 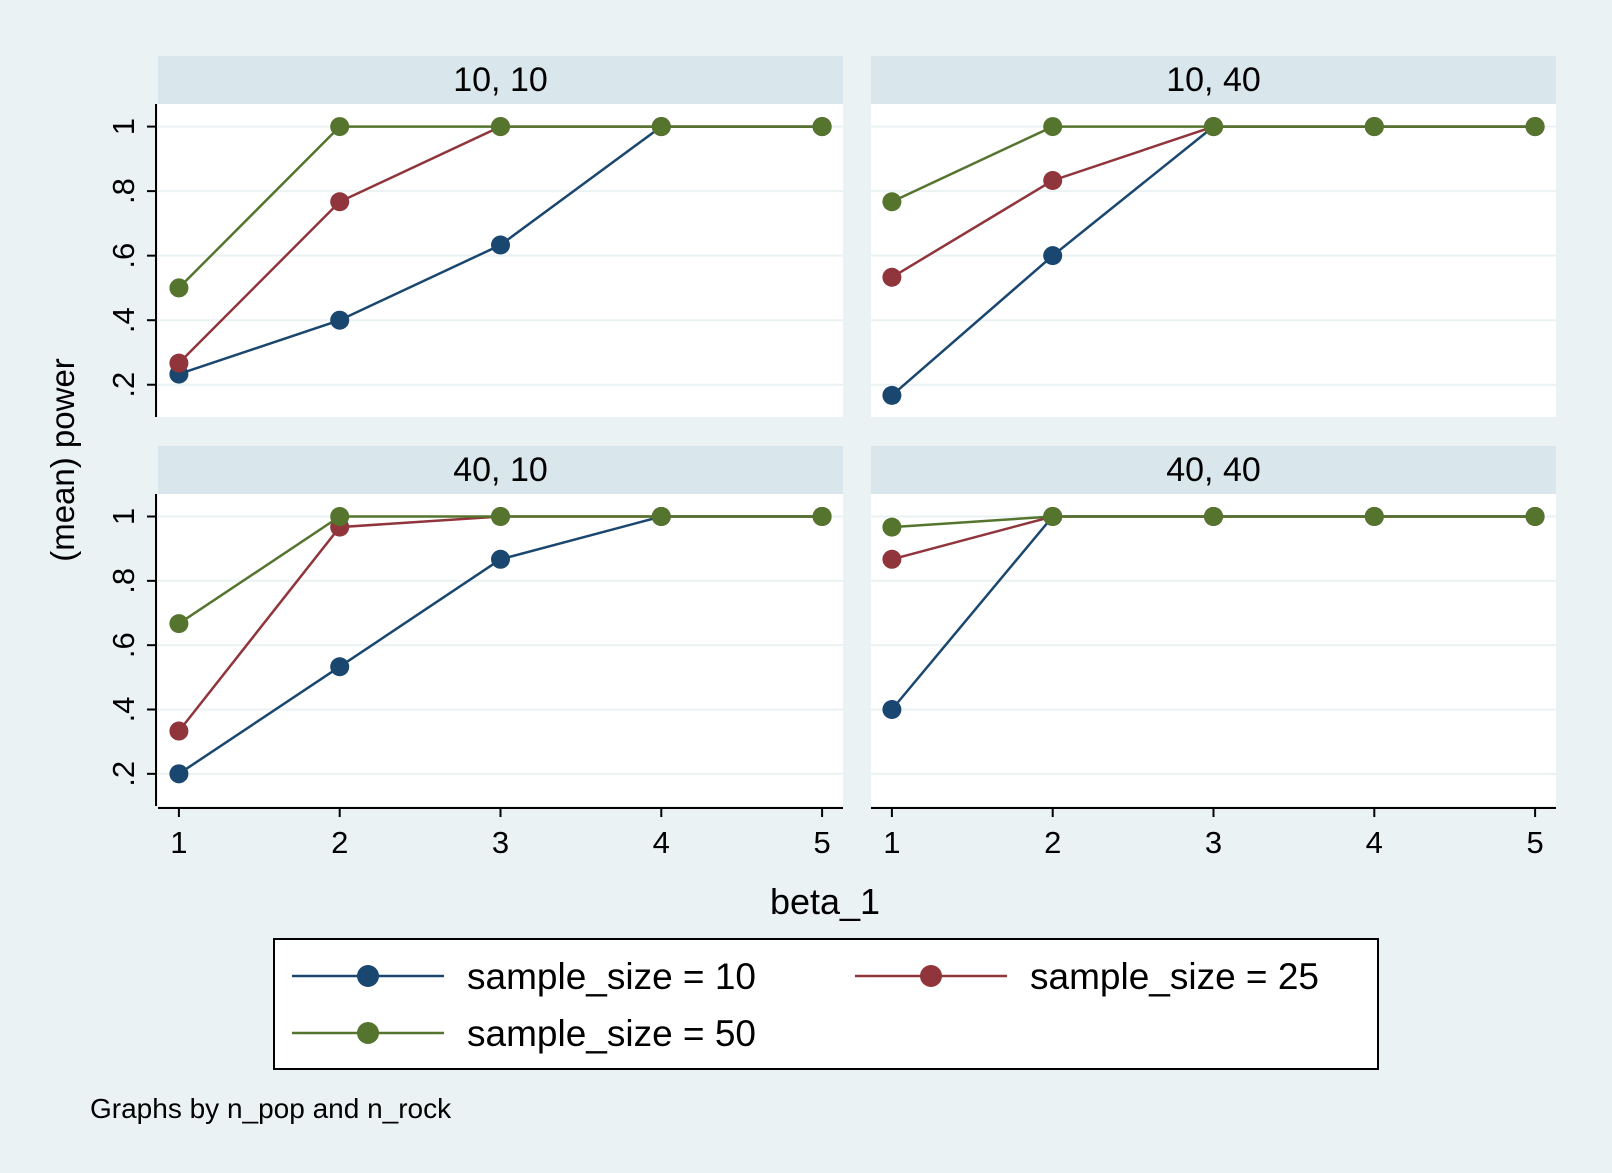 I want to click on panel-title: 40, 10, so click(x=500, y=470).